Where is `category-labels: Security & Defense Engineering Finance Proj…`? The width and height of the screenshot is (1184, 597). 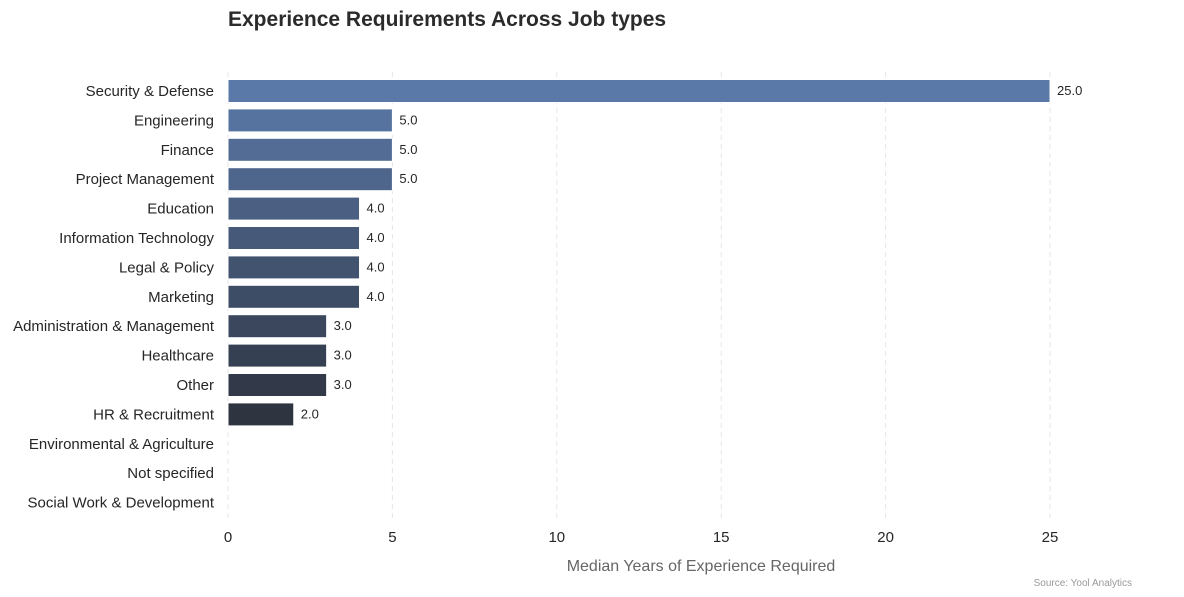 category-labels: Security & Defense Engineering Finance Proj… is located at coordinates (114, 297).